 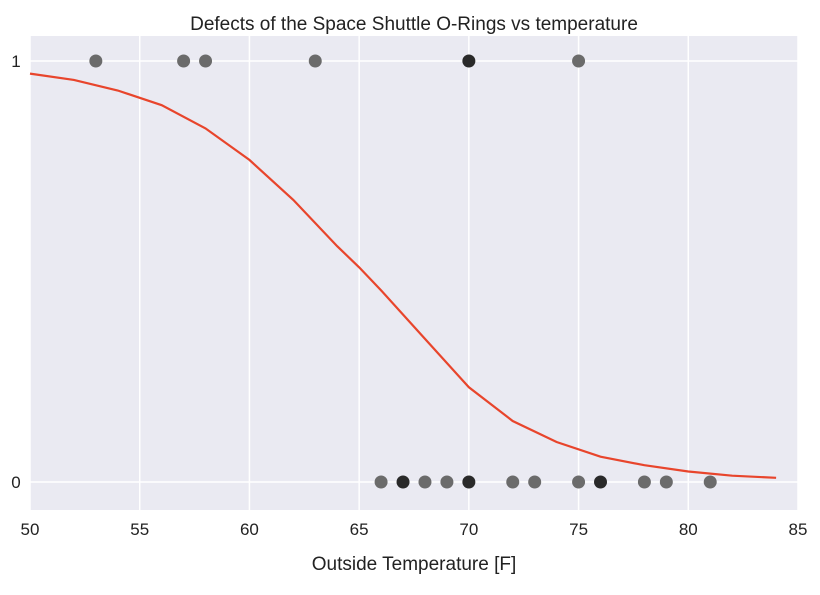 I want to click on x-tick-label: 80, so click(x=688, y=529).